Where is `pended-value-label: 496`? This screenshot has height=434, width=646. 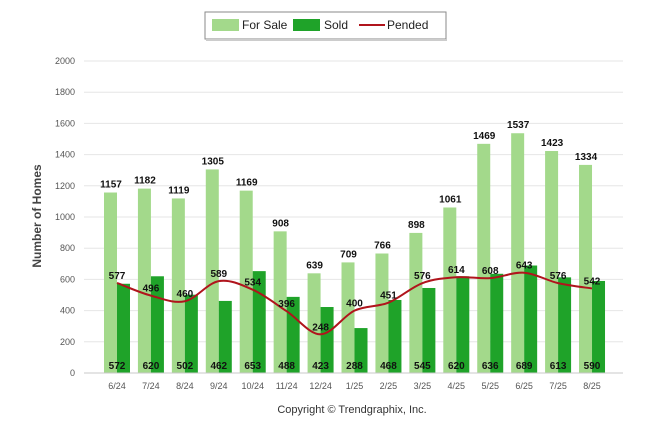
pended-value-label: 496 is located at coordinates (151, 289).